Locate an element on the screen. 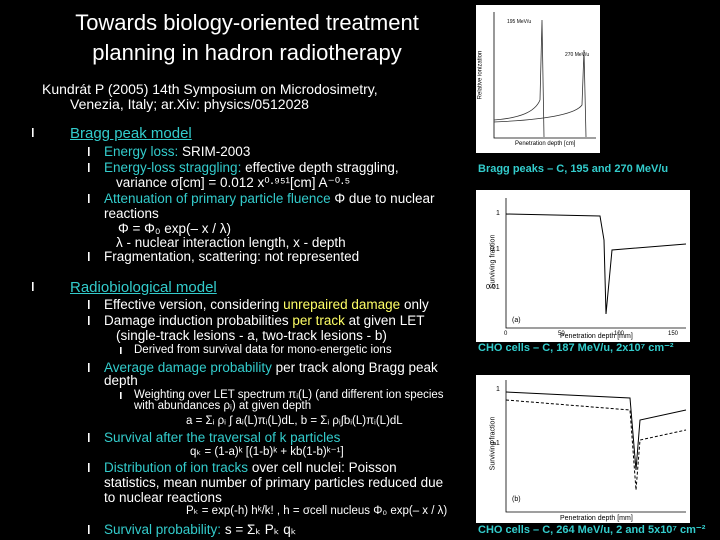  text-run: Damage induction probabilities is located at coordinates (198, 320).